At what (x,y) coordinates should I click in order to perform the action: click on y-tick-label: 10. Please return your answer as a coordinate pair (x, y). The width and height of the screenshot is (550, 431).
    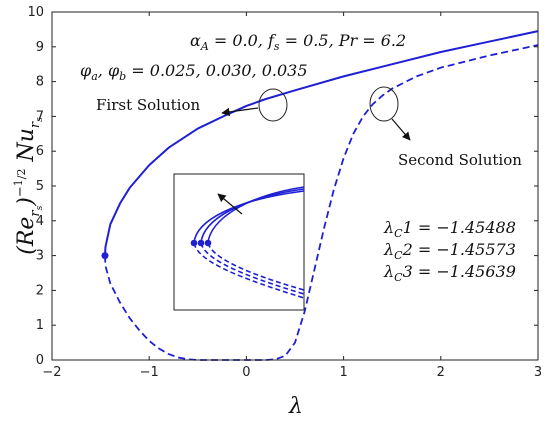
    Looking at the image, I should click on (35, 12).